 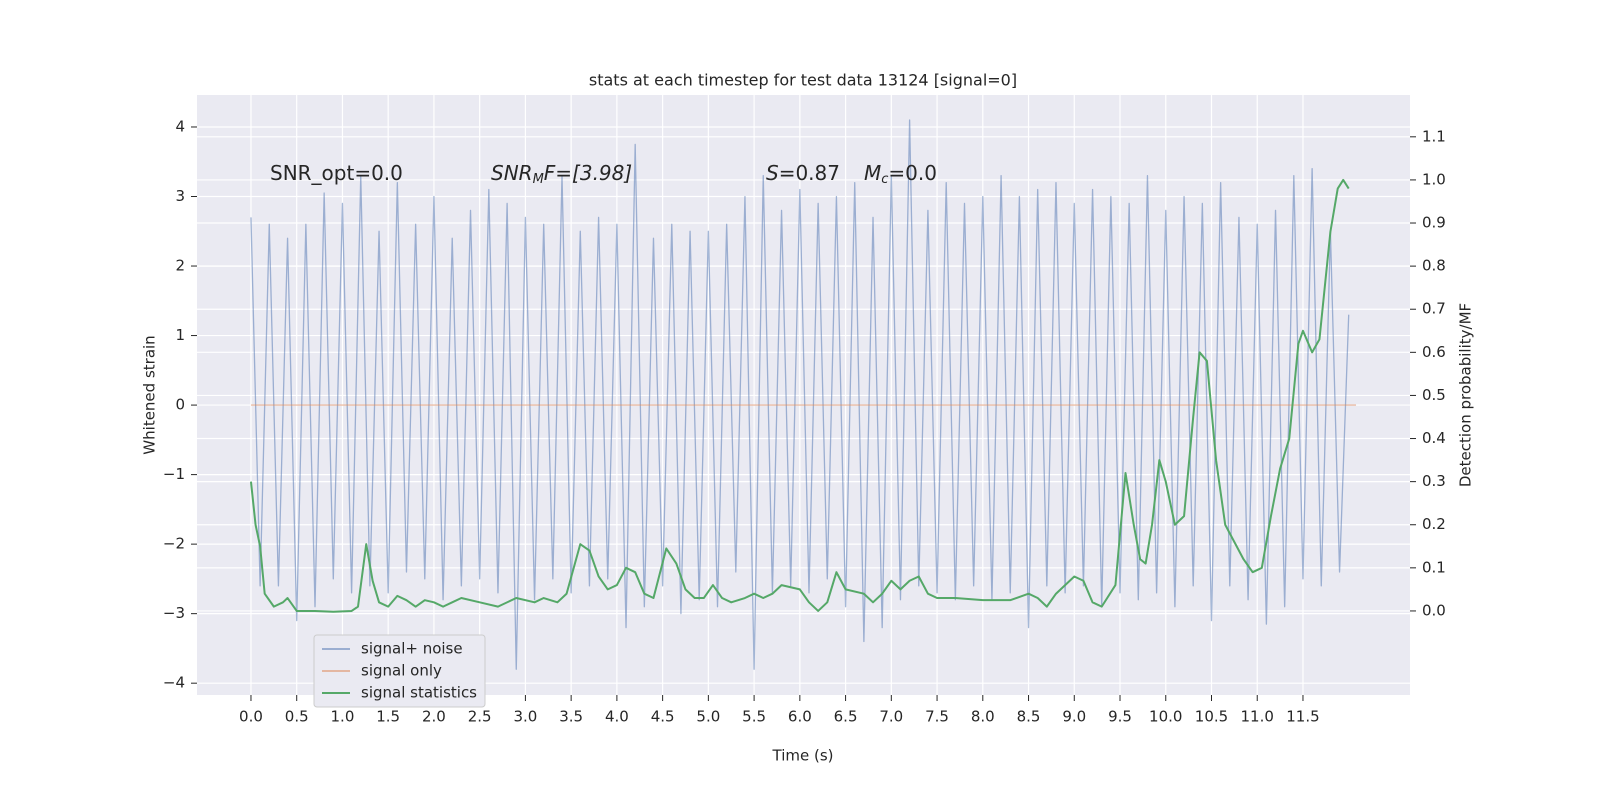 What do you see at coordinates (846, 717) in the screenshot?
I see `x-tick-label: 6.5` at bounding box center [846, 717].